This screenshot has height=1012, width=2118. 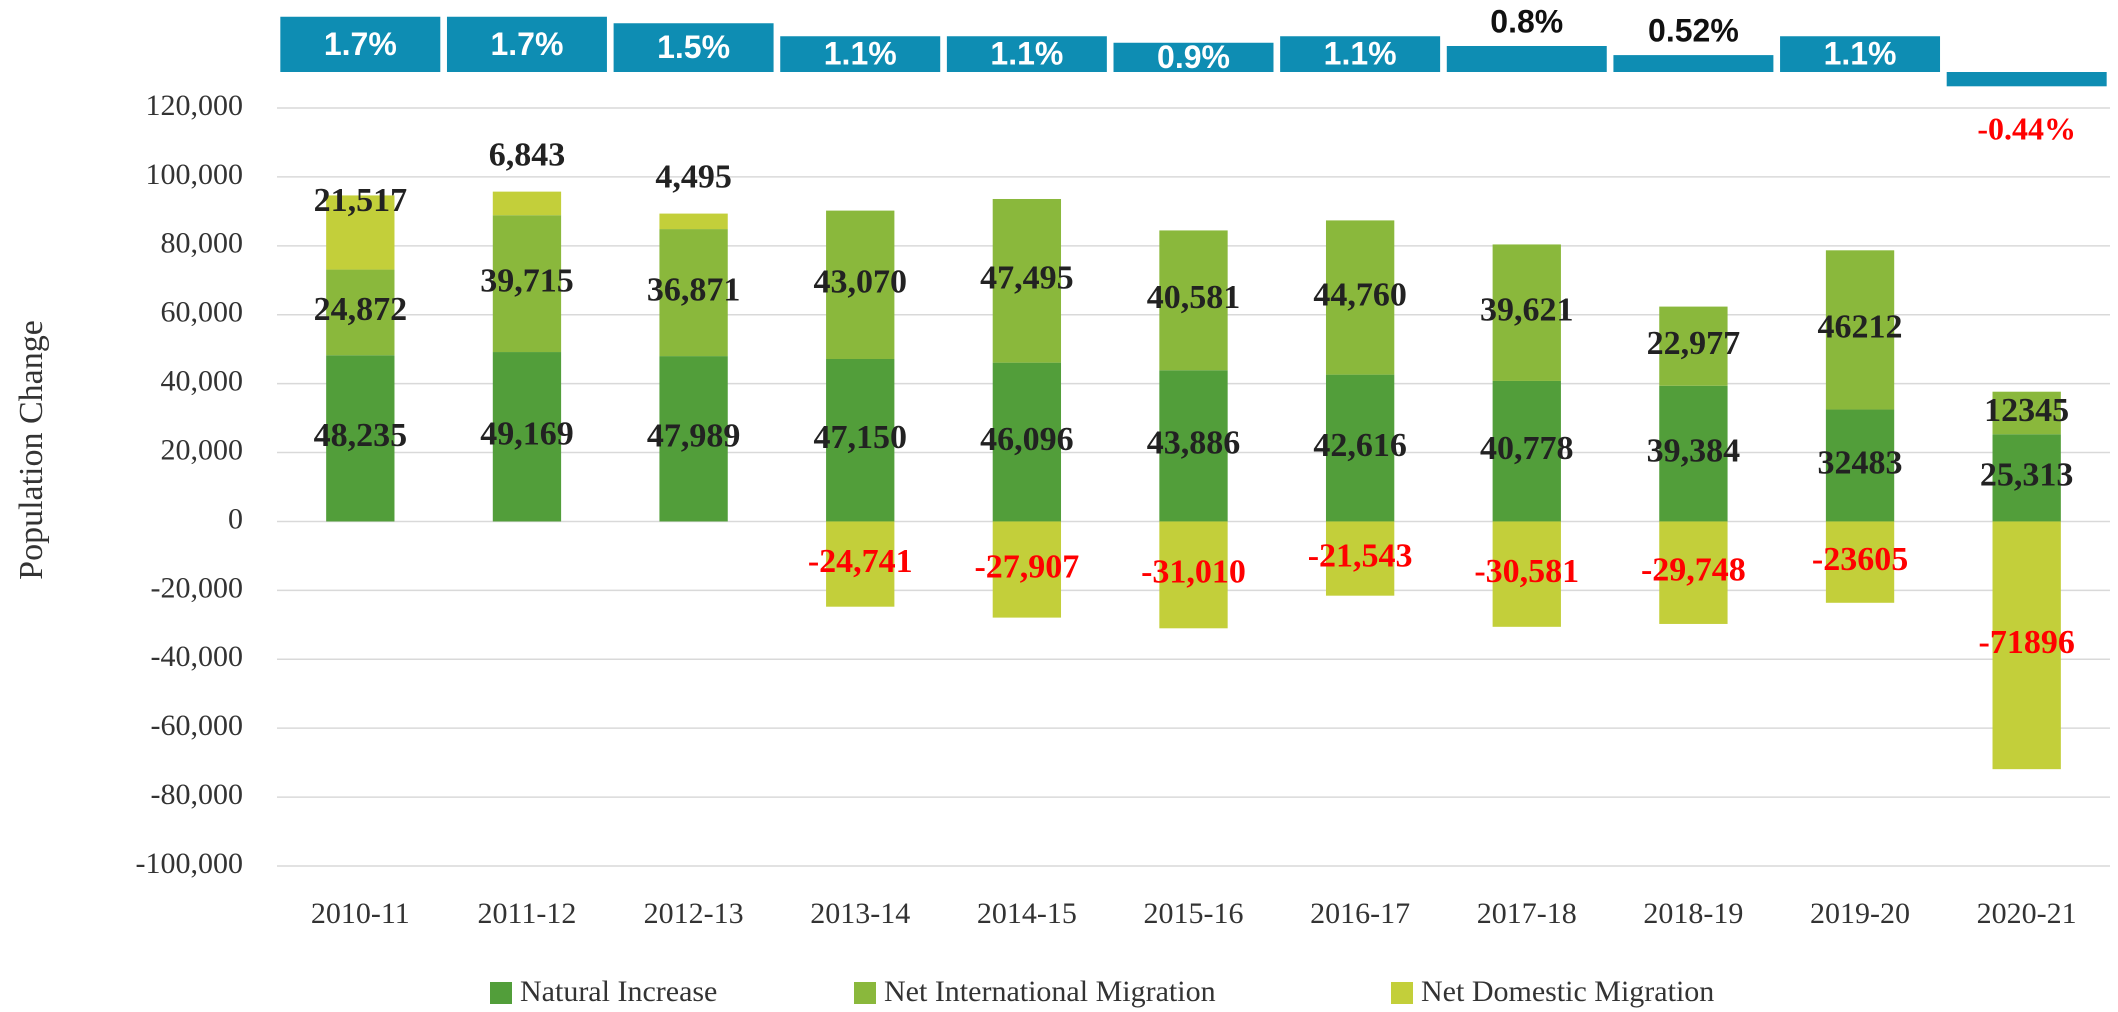 What do you see at coordinates (197, 656) in the screenshot?
I see `y-tick-label: -40,000` at bounding box center [197, 656].